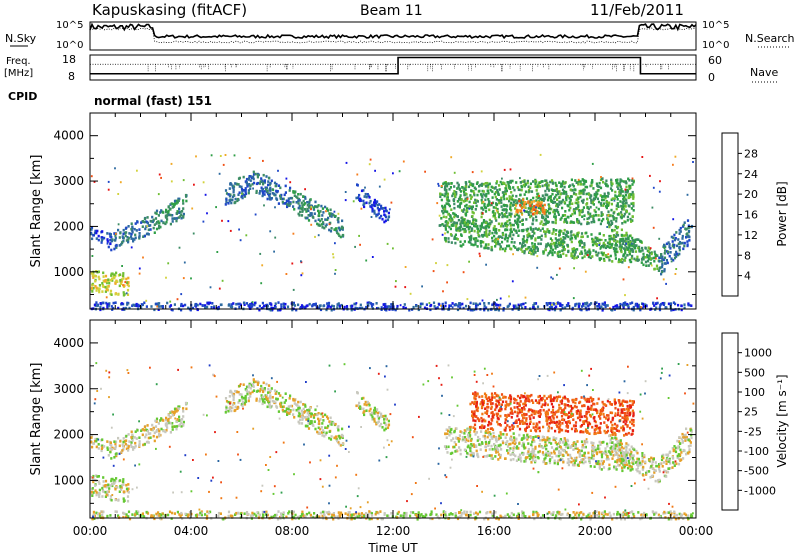 This screenshot has width=800, height=554. What do you see at coordinates (391, 11) in the screenshot?
I see `beam-label: Beam 11` at bounding box center [391, 11].